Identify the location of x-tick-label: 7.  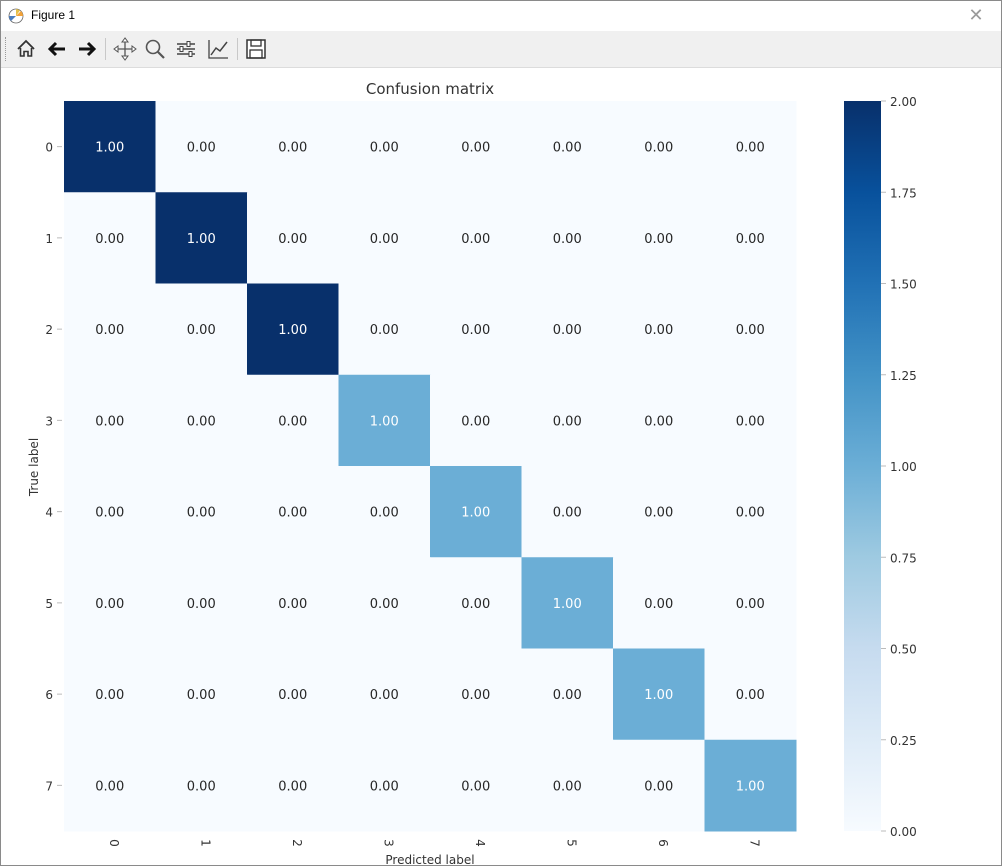
(754, 843).